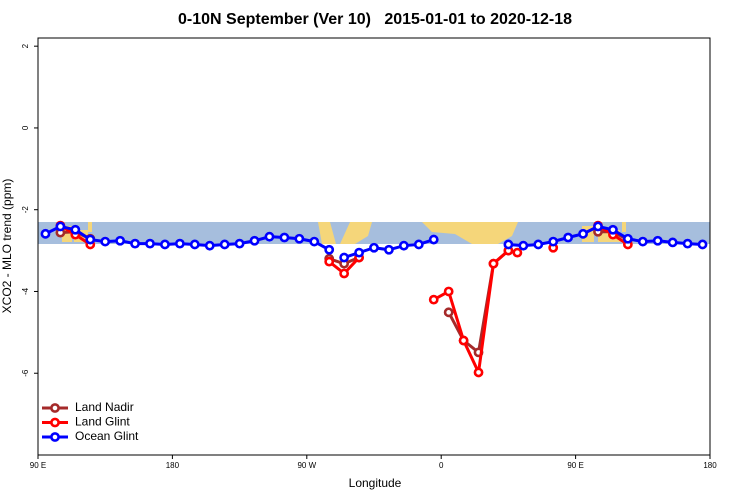  What do you see at coordinates (107, 436) in the screenshot?
I see `legend-label: Ocean Glint` at bounding box center [107, 436].